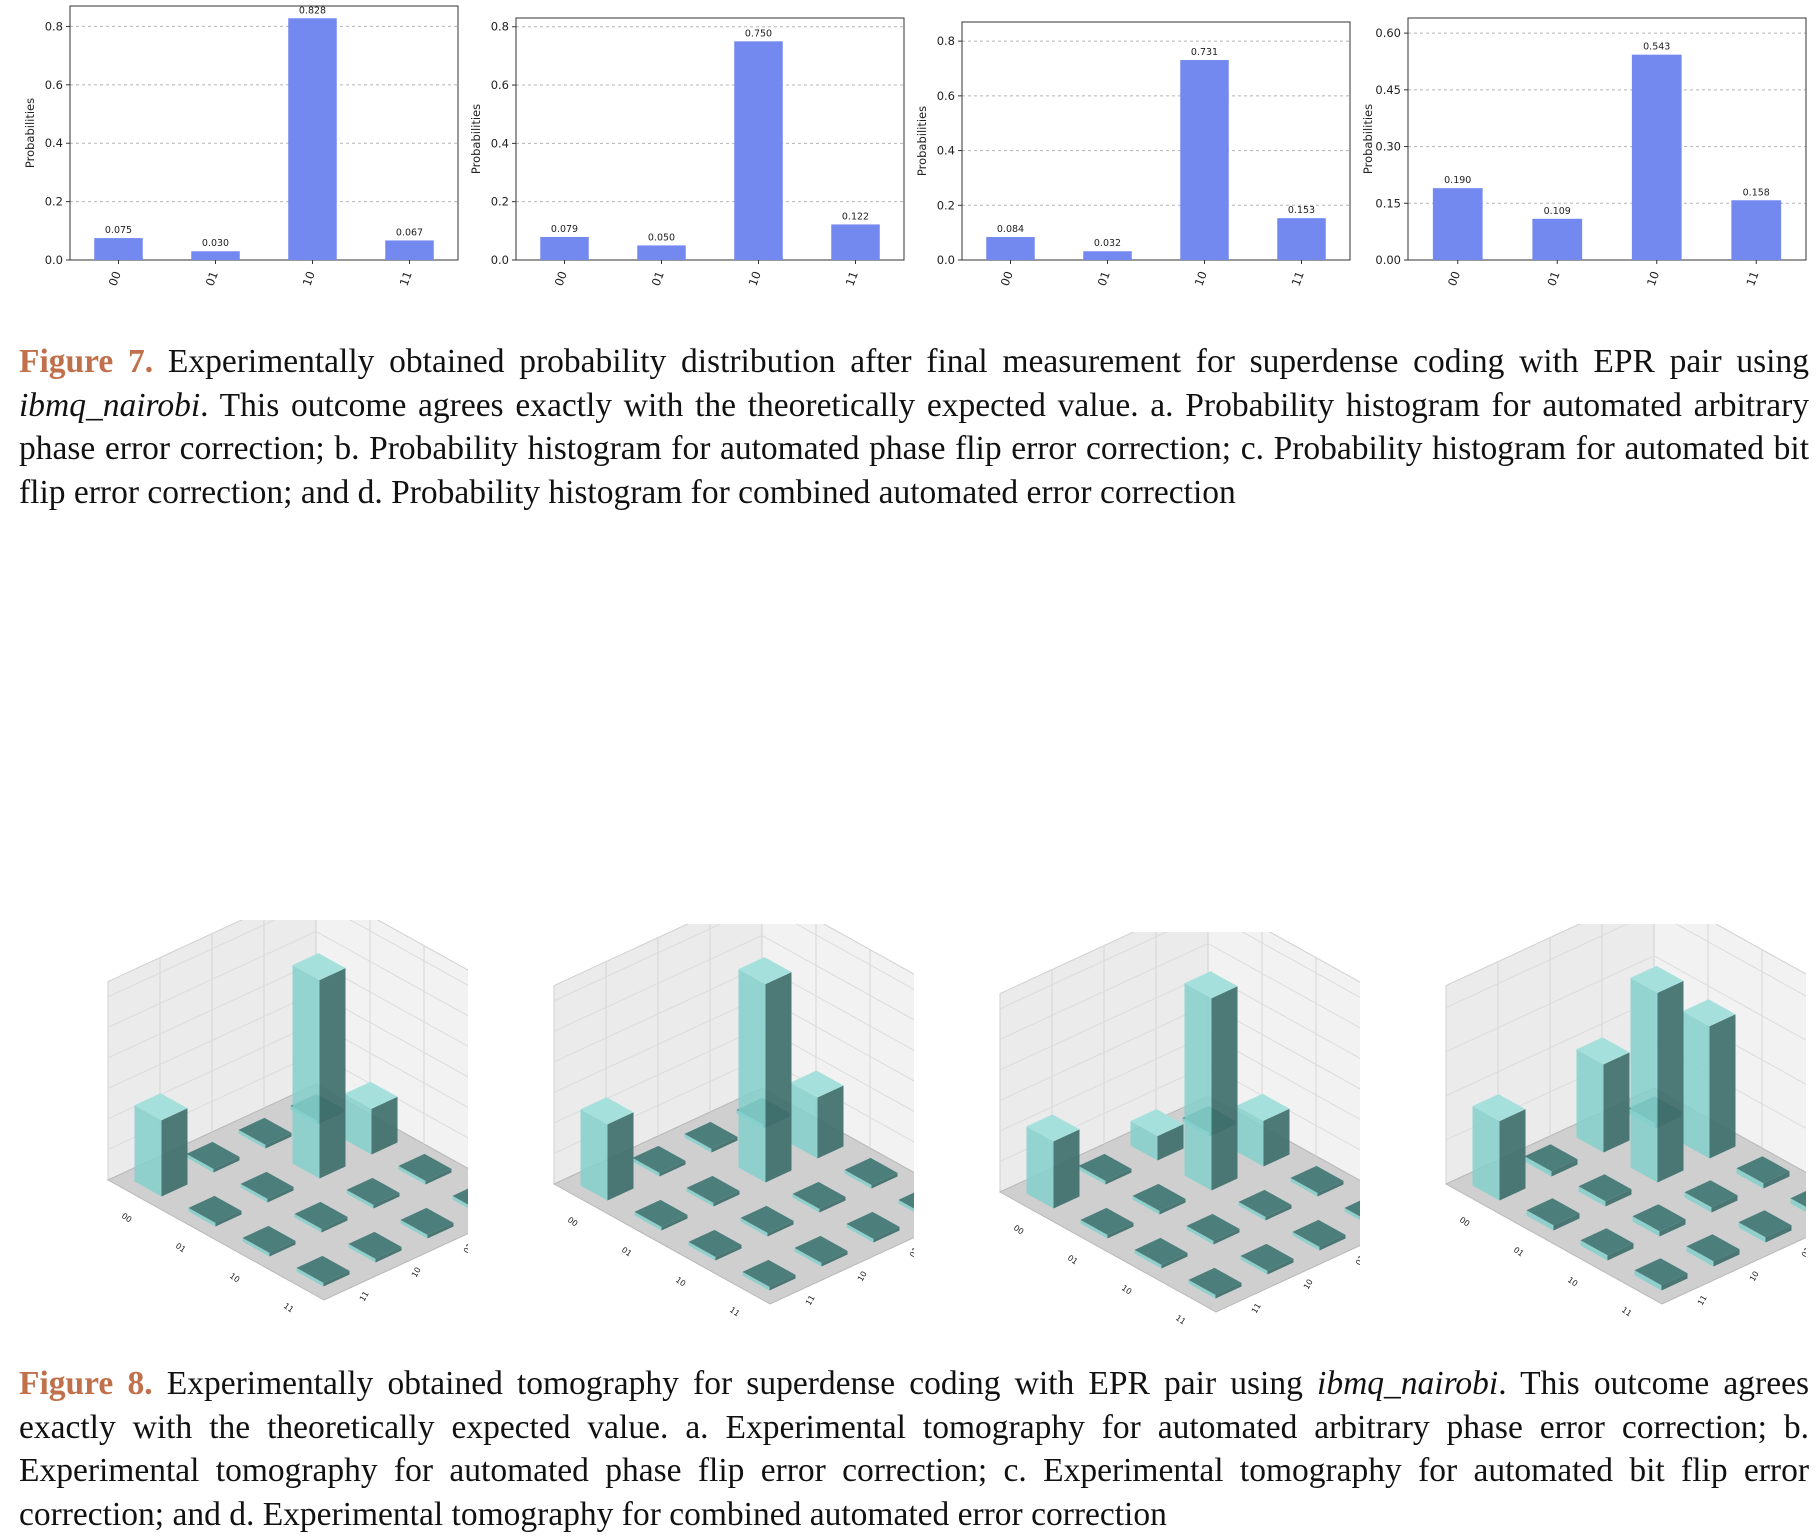  Describe the element at coordinates (564, 229) in the screenshot. I see `data-label: 0.079` at that location.